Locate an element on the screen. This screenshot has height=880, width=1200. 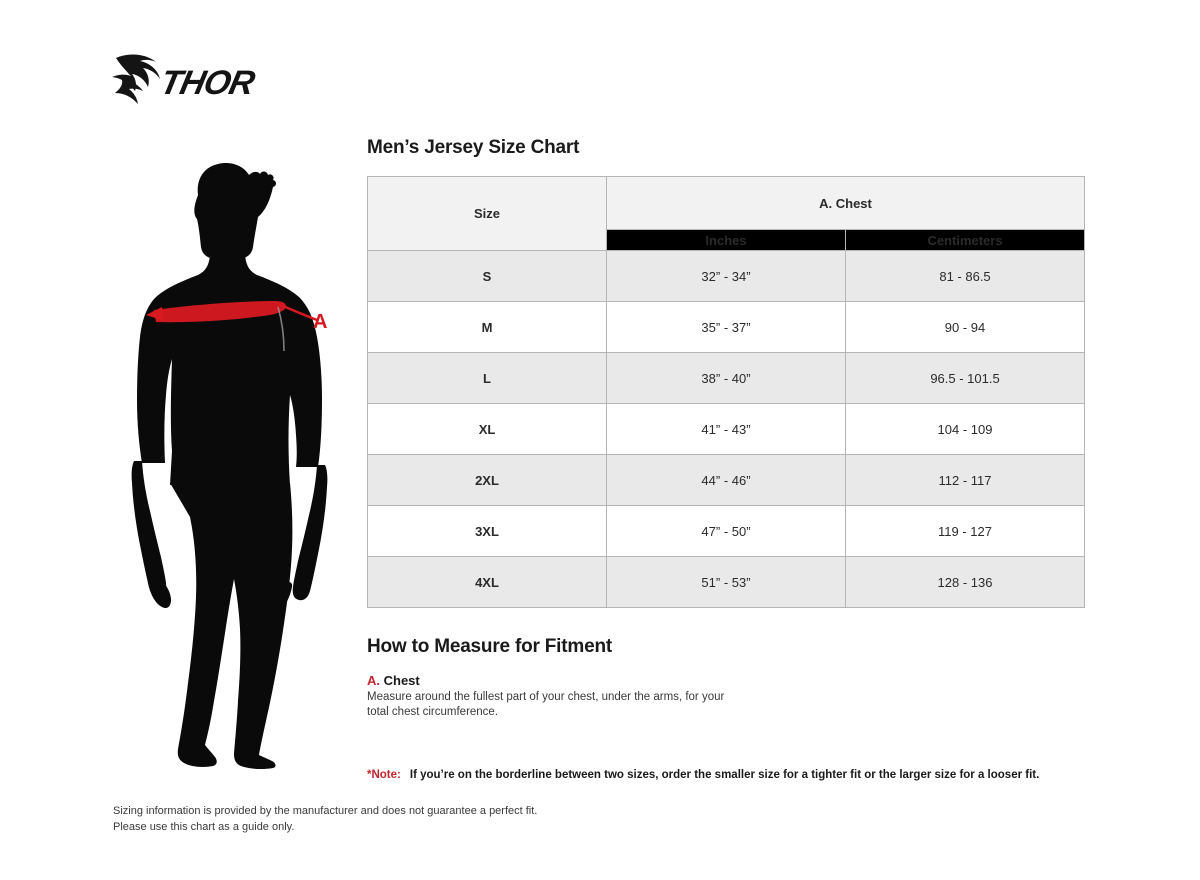
brand-logo: THOR is located at coordinates (202, 80).